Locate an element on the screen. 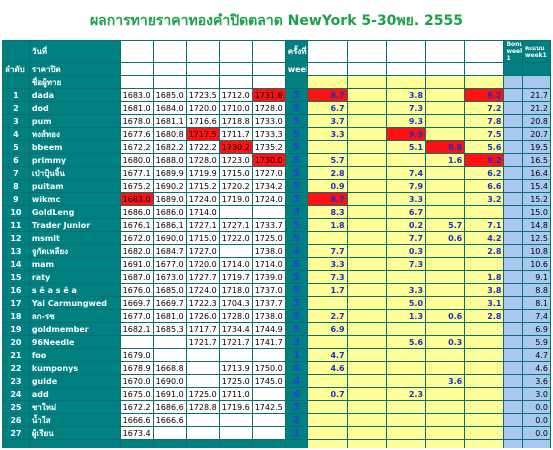 The height and width of the screenshot is (450, 553). score-cell: 7.9 is located at coordinates (406, 186).